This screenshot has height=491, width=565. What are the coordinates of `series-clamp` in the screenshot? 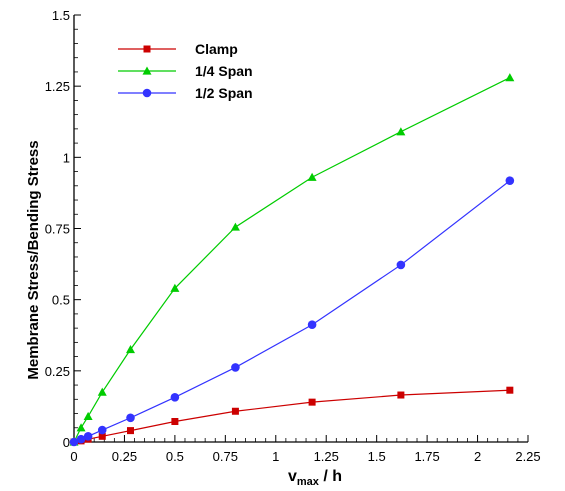 It's located at (292, 416).